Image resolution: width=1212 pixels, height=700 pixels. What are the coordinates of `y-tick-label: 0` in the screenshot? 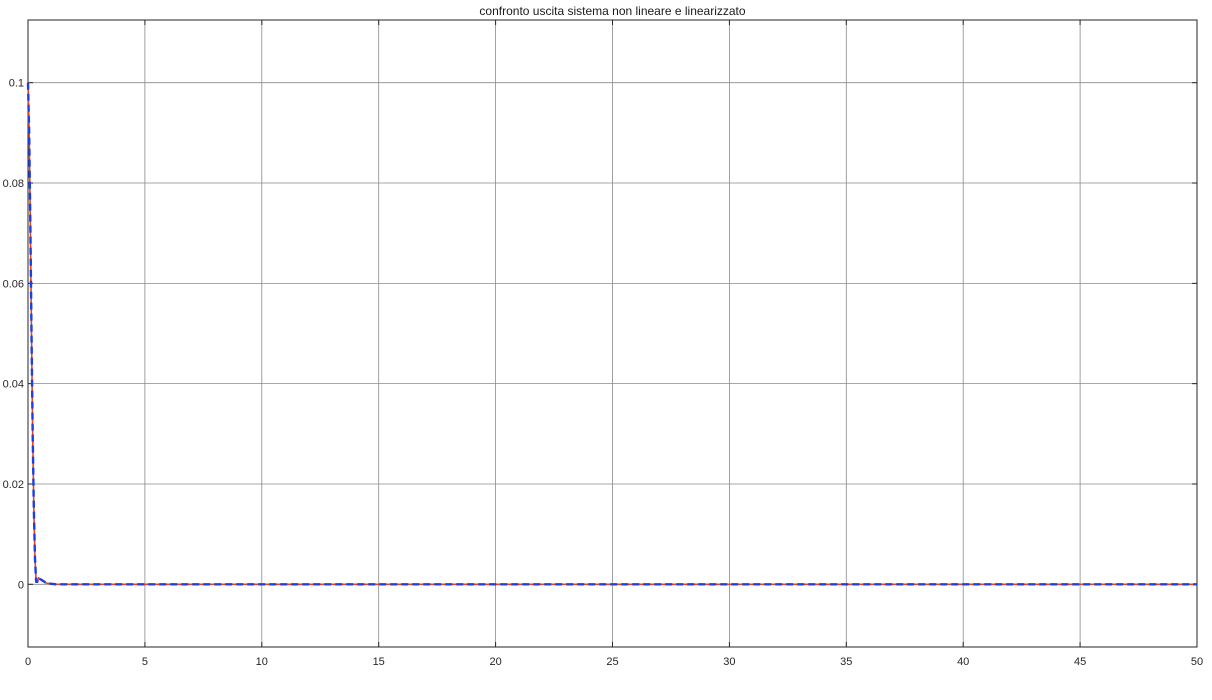 It's located at (21, 585).